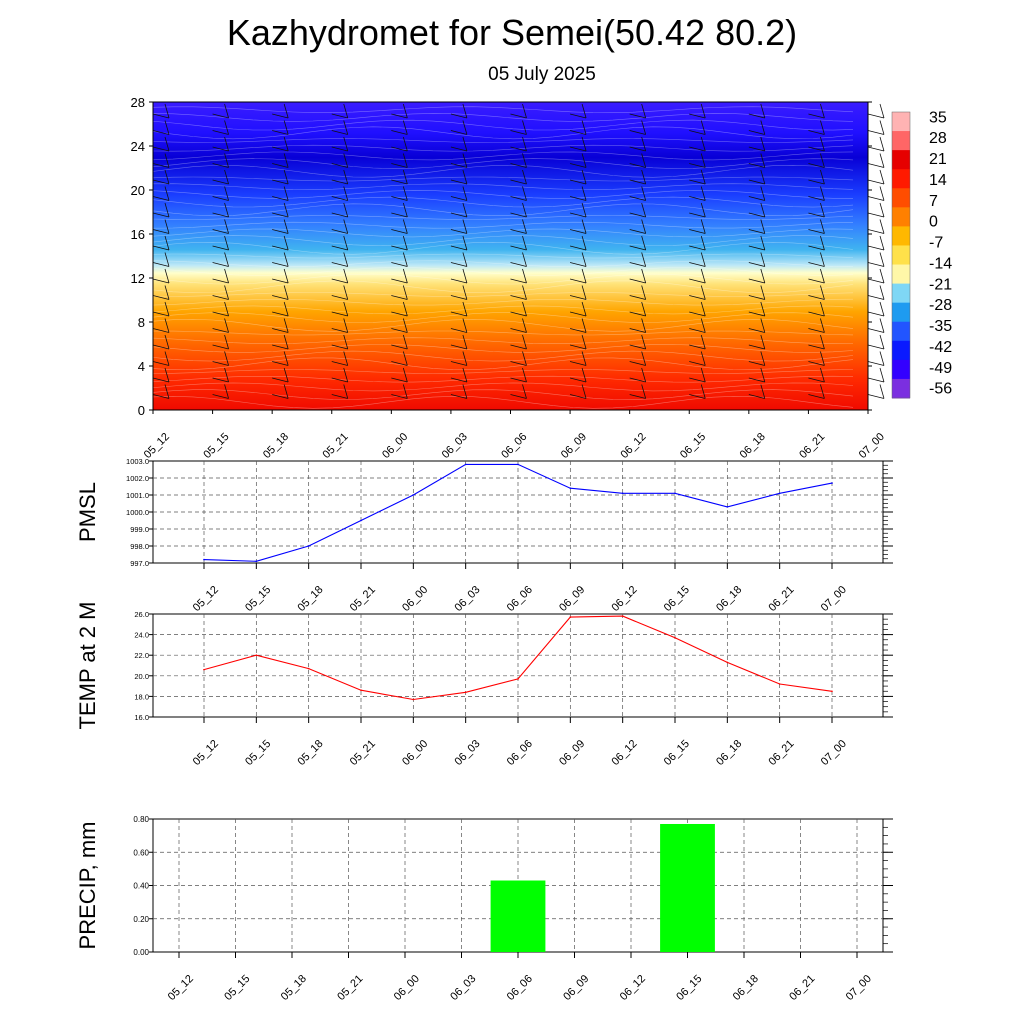  Describe the element at coordinates (753, 446) in the screenshot. I see `heat-x-tick-label: 06_18` at that location.